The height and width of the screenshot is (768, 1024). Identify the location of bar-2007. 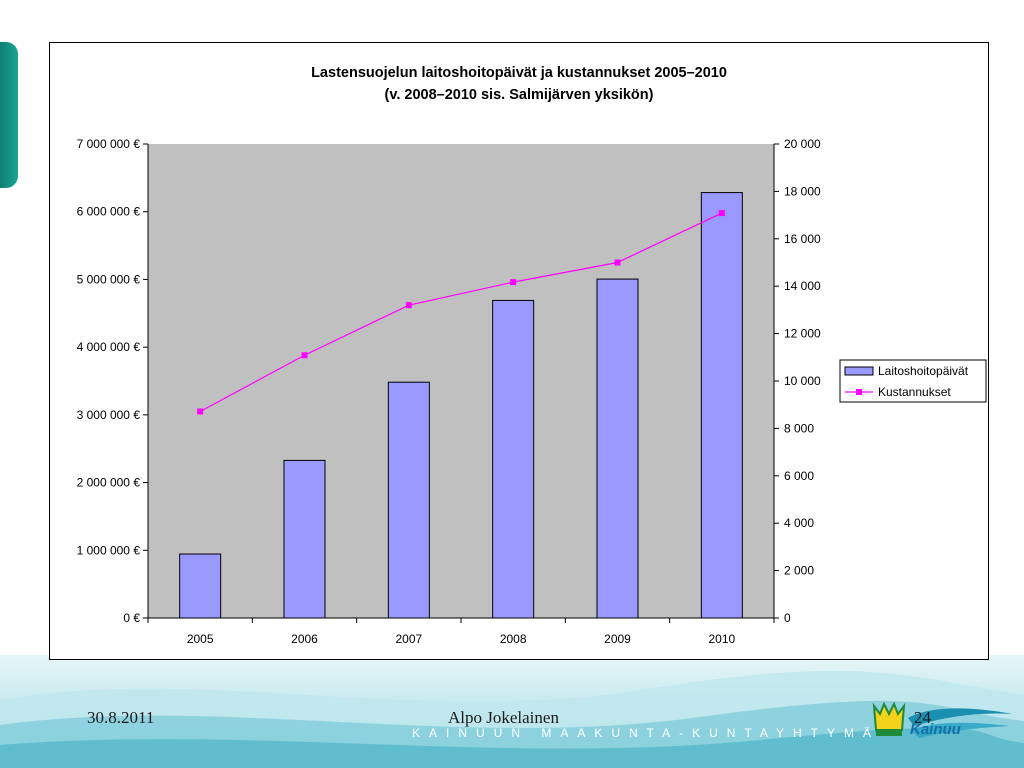
(408, 500).